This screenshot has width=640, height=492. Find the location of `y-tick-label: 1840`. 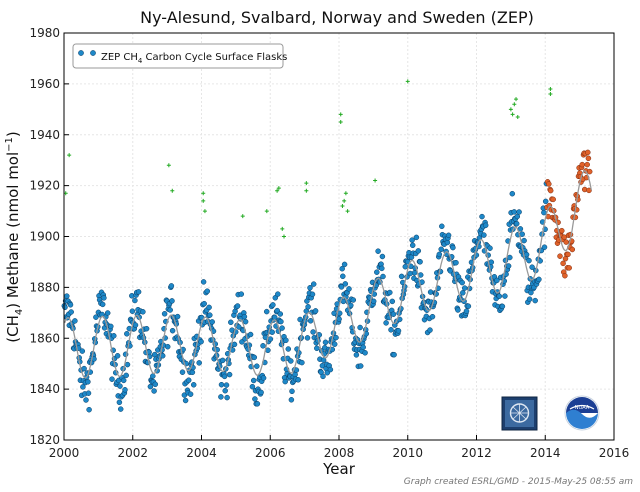

y-tick-label: 1840 is located at coordinates (44, 389).